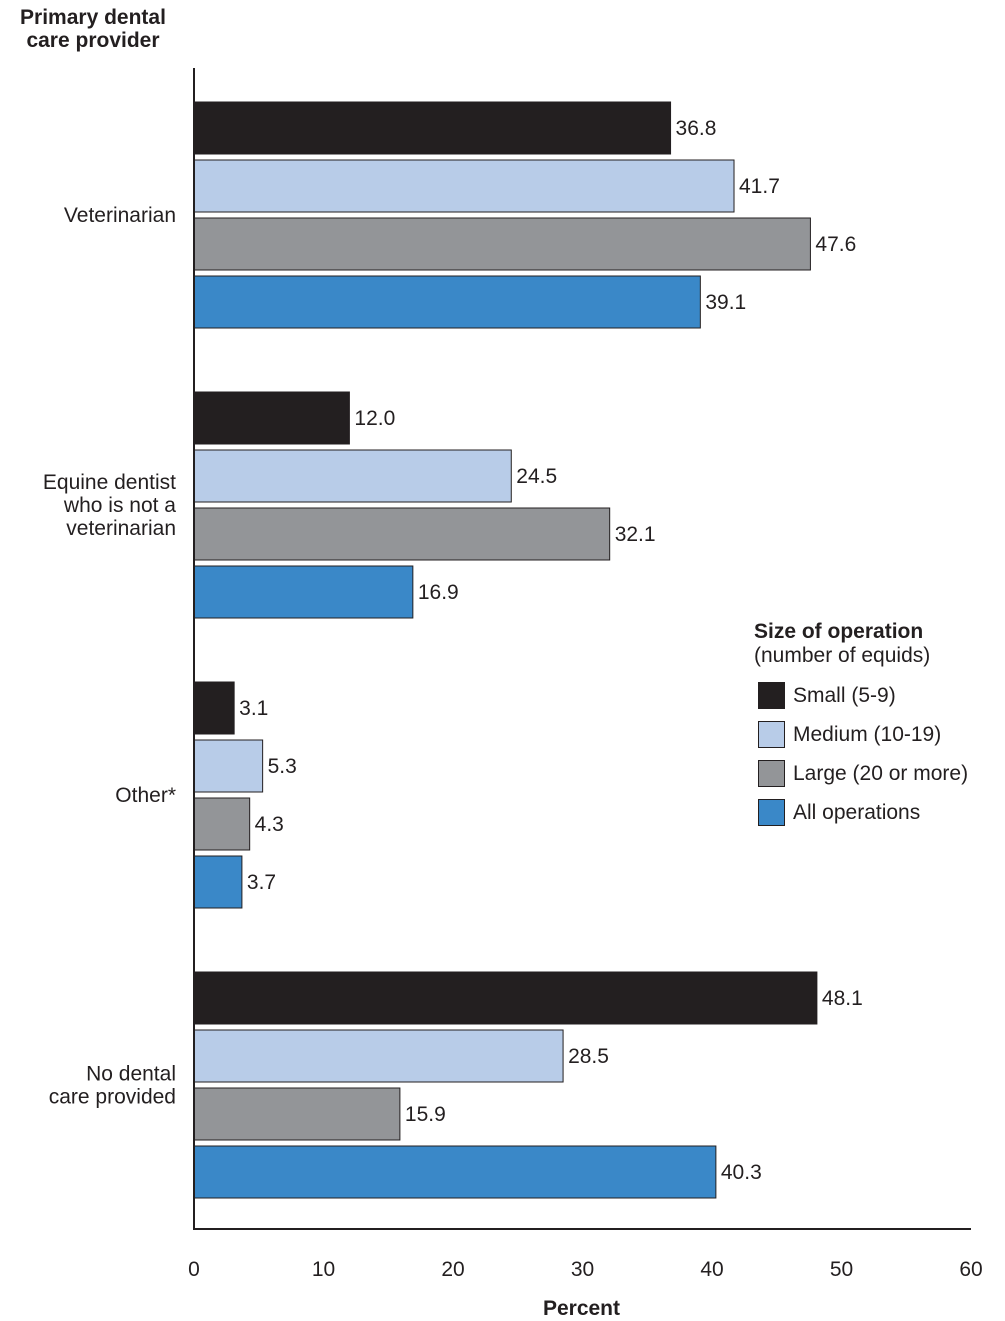 The height and width of the screenshot is (1321, 1005). I want to click on legend-item-large: Large (20 or more), so click(861, 773).